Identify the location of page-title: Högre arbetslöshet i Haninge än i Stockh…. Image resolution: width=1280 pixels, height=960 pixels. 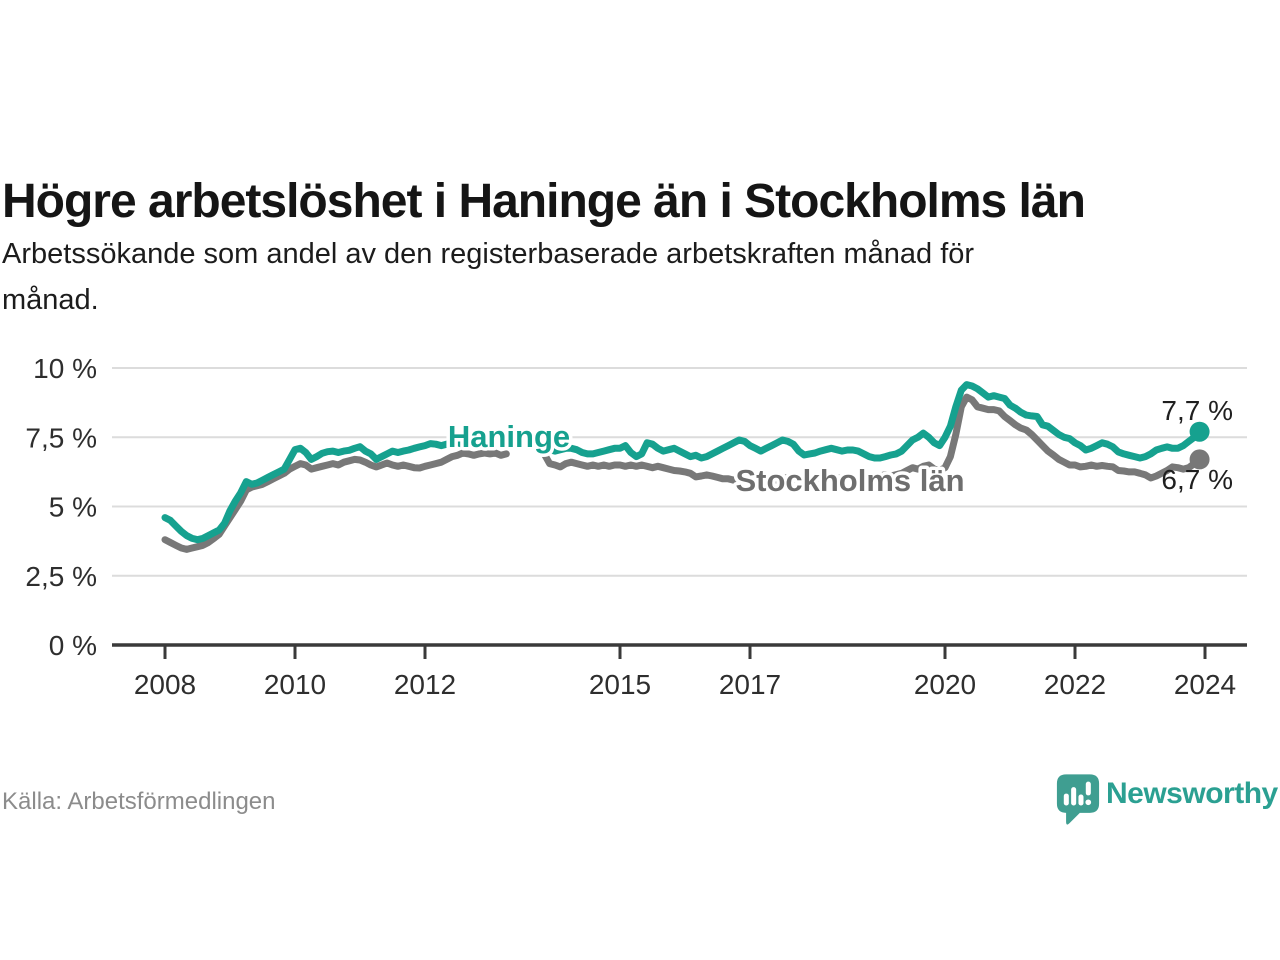
(544, 202).